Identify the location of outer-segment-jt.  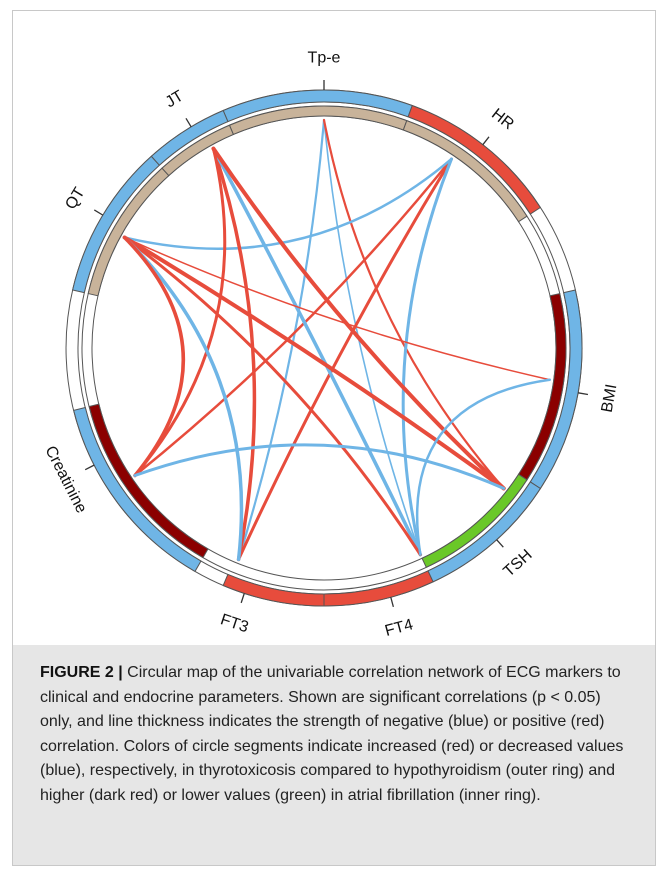
(189, 137).